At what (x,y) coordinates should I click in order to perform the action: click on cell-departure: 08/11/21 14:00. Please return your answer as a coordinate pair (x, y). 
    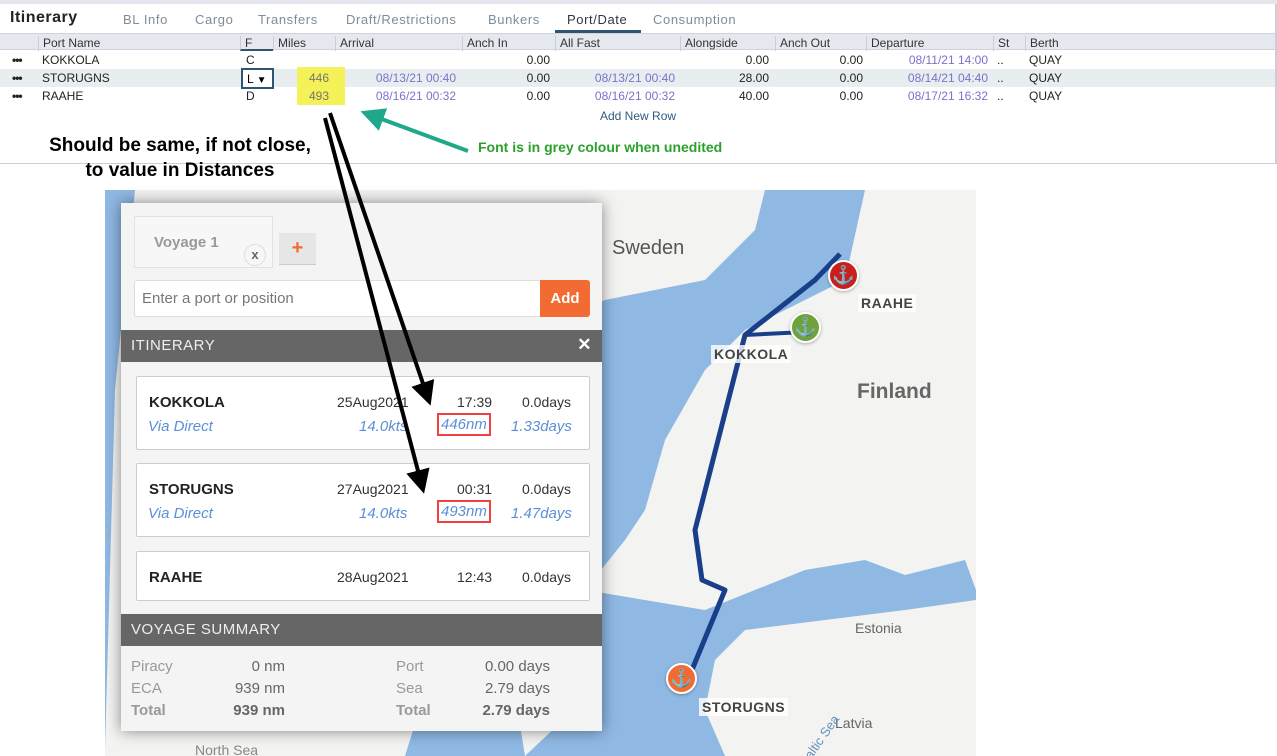
    Looking at the image, I should click on (948, 60).